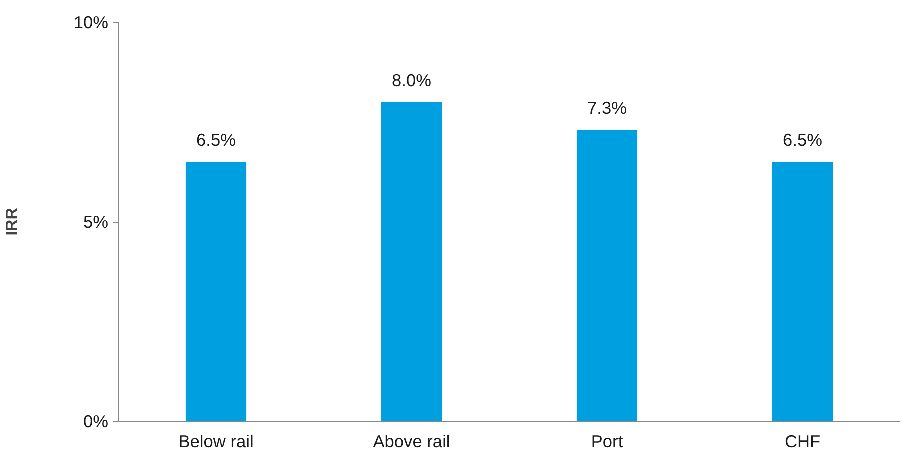  What do you see at coordinates (91, 22) in the screenshot?
I see `y-tick-label: 10%` at bounding box center [91, 22].